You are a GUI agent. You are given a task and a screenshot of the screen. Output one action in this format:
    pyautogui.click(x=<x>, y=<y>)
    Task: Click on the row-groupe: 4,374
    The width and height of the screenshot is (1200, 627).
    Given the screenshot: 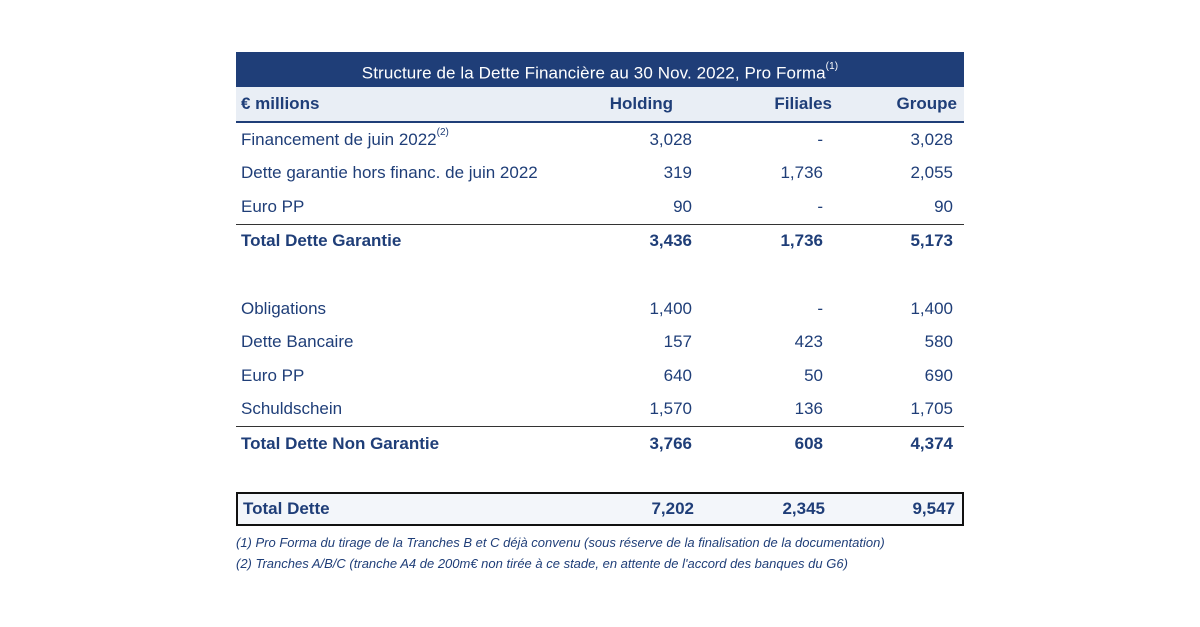 What is the action you would take?
    pyautogui.click(x=931, y=443)
    